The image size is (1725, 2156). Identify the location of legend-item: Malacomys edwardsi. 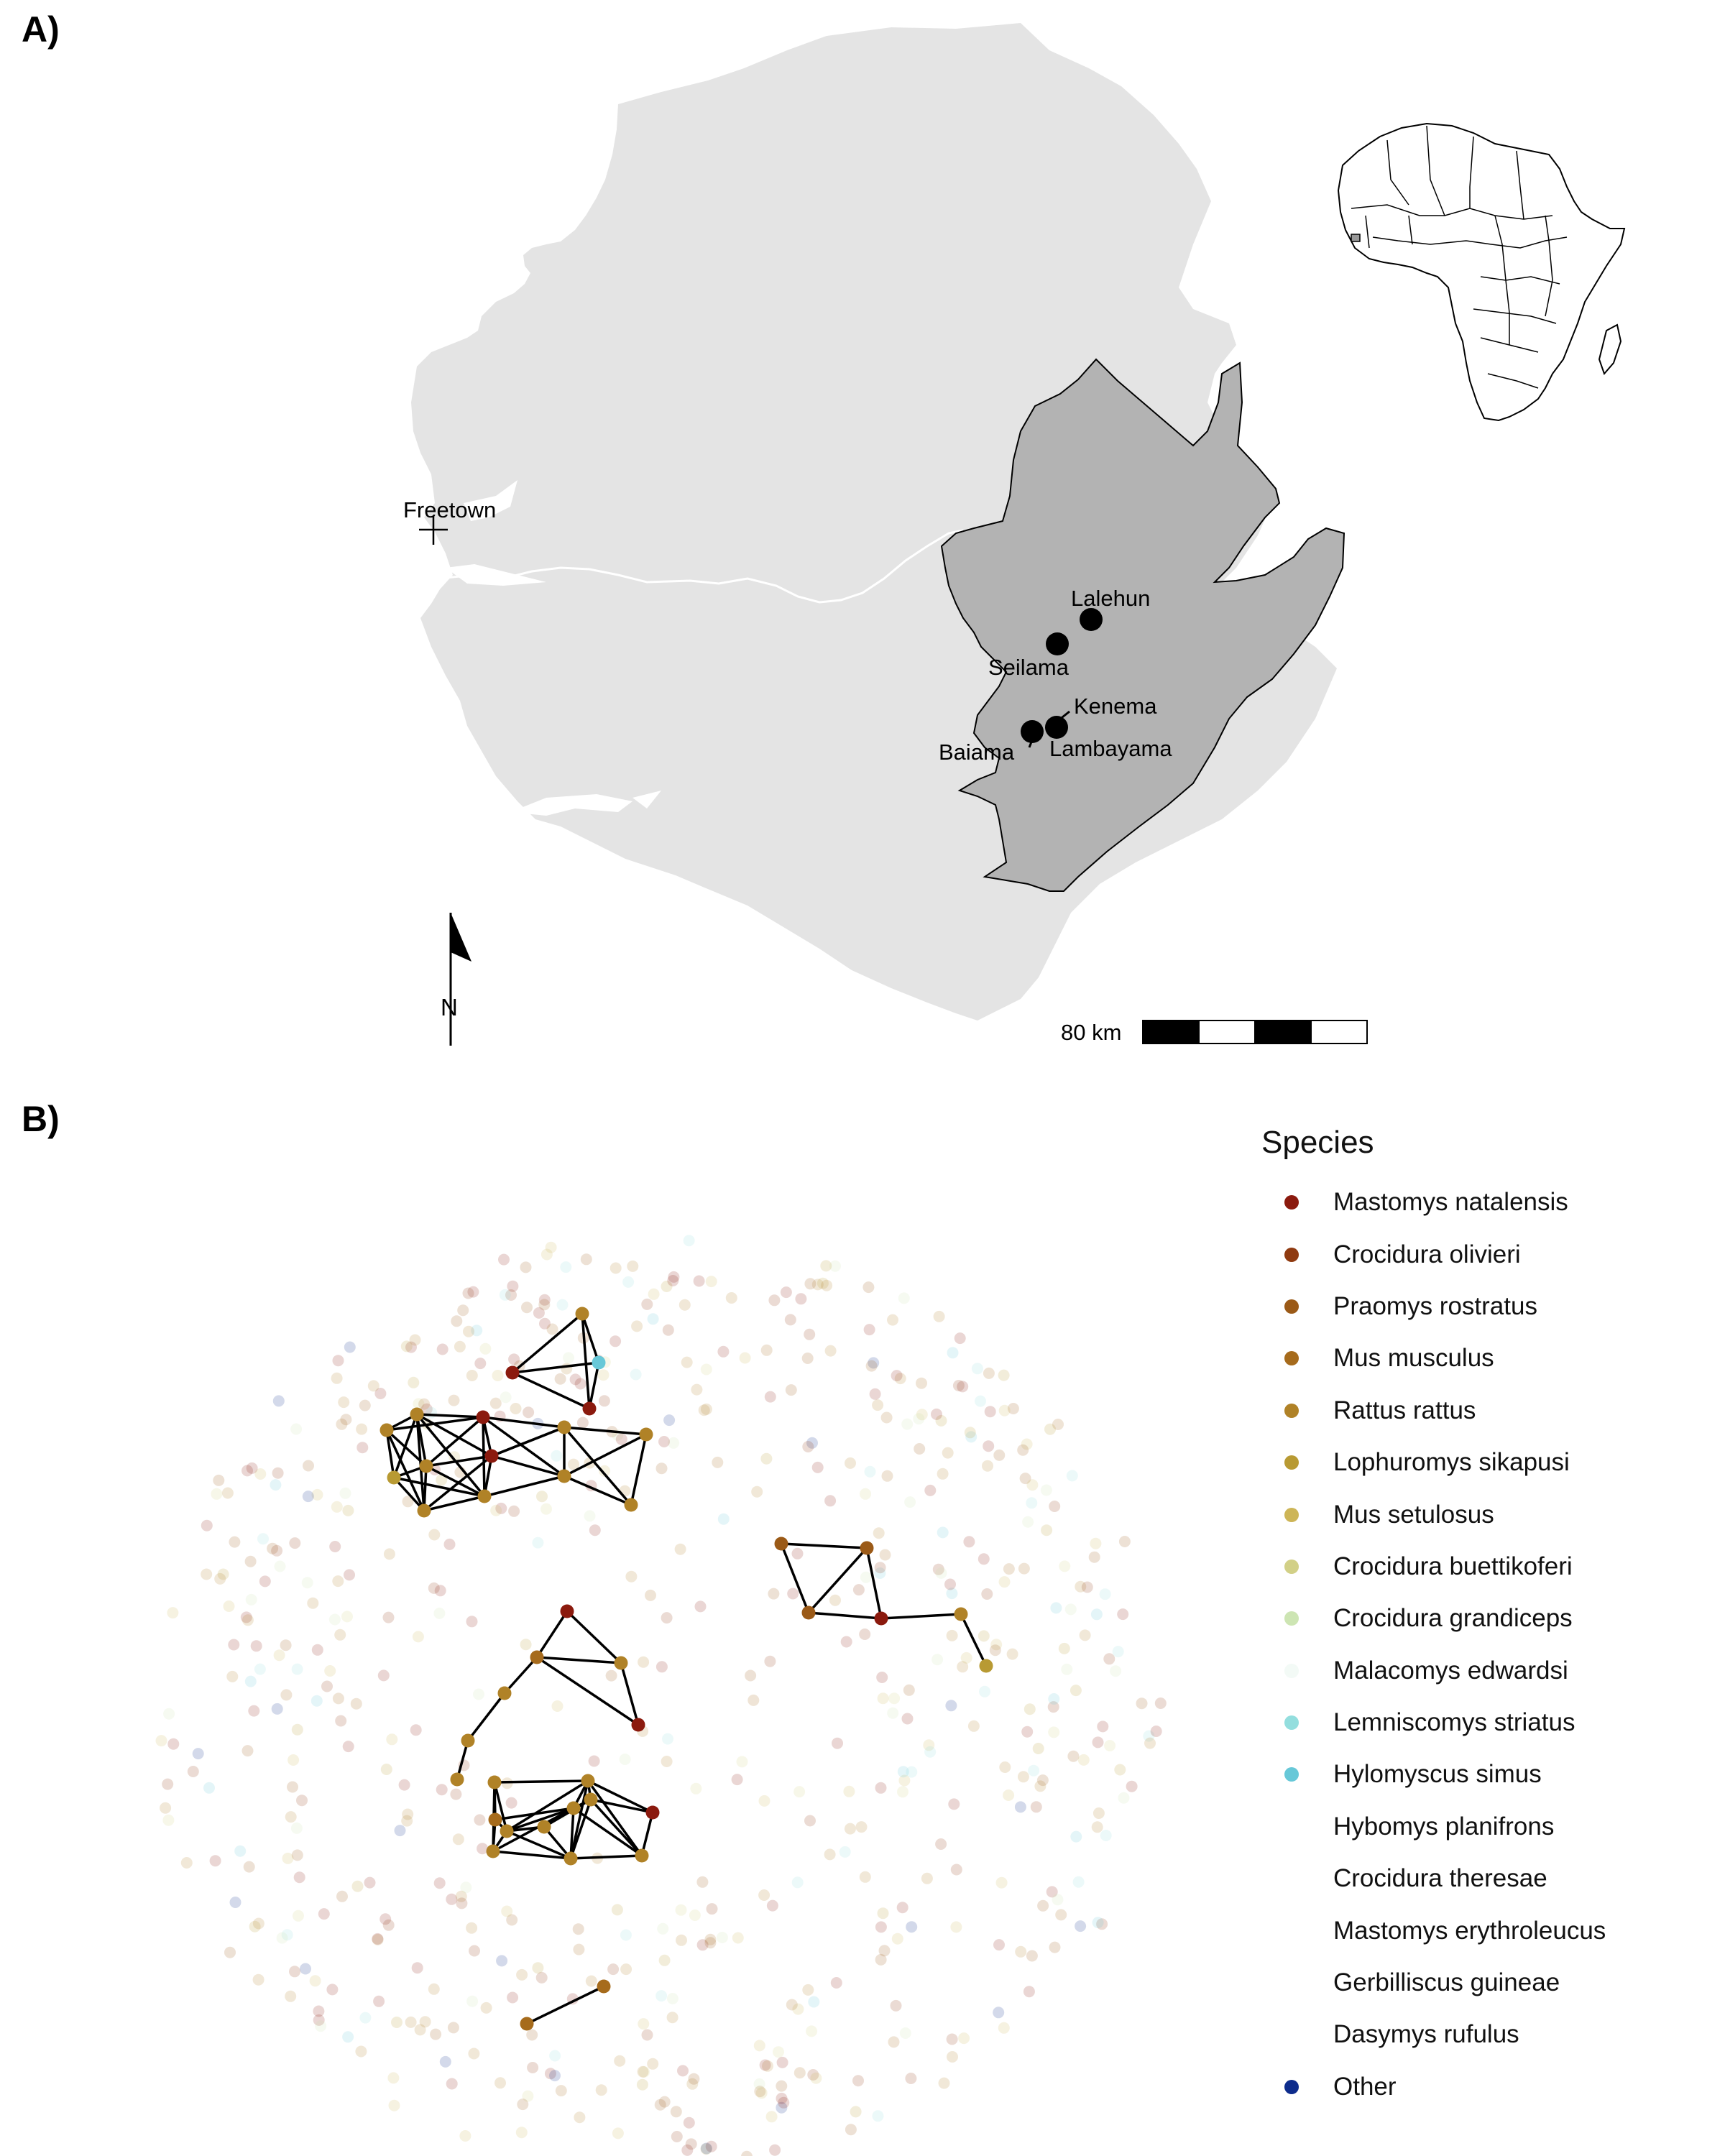
(1484, 1671).